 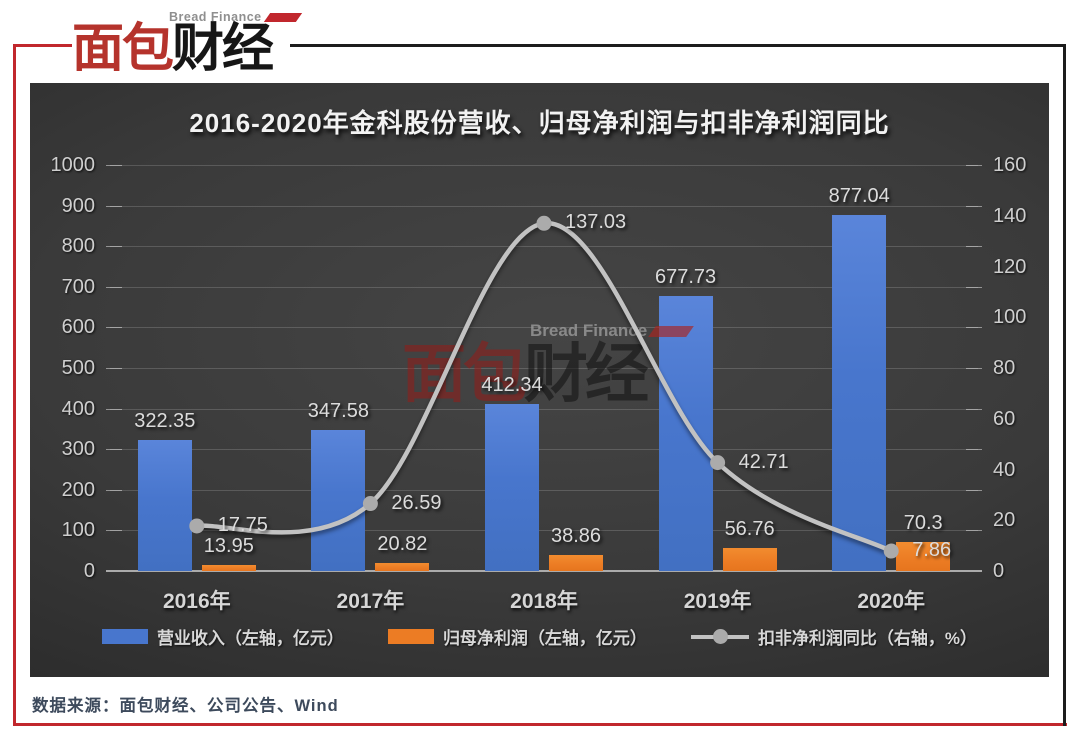 What do you see at coordinates (223, 49) in the screenshot?
I see `logo-cn-black: 财经` at bounding box center [223, 49].